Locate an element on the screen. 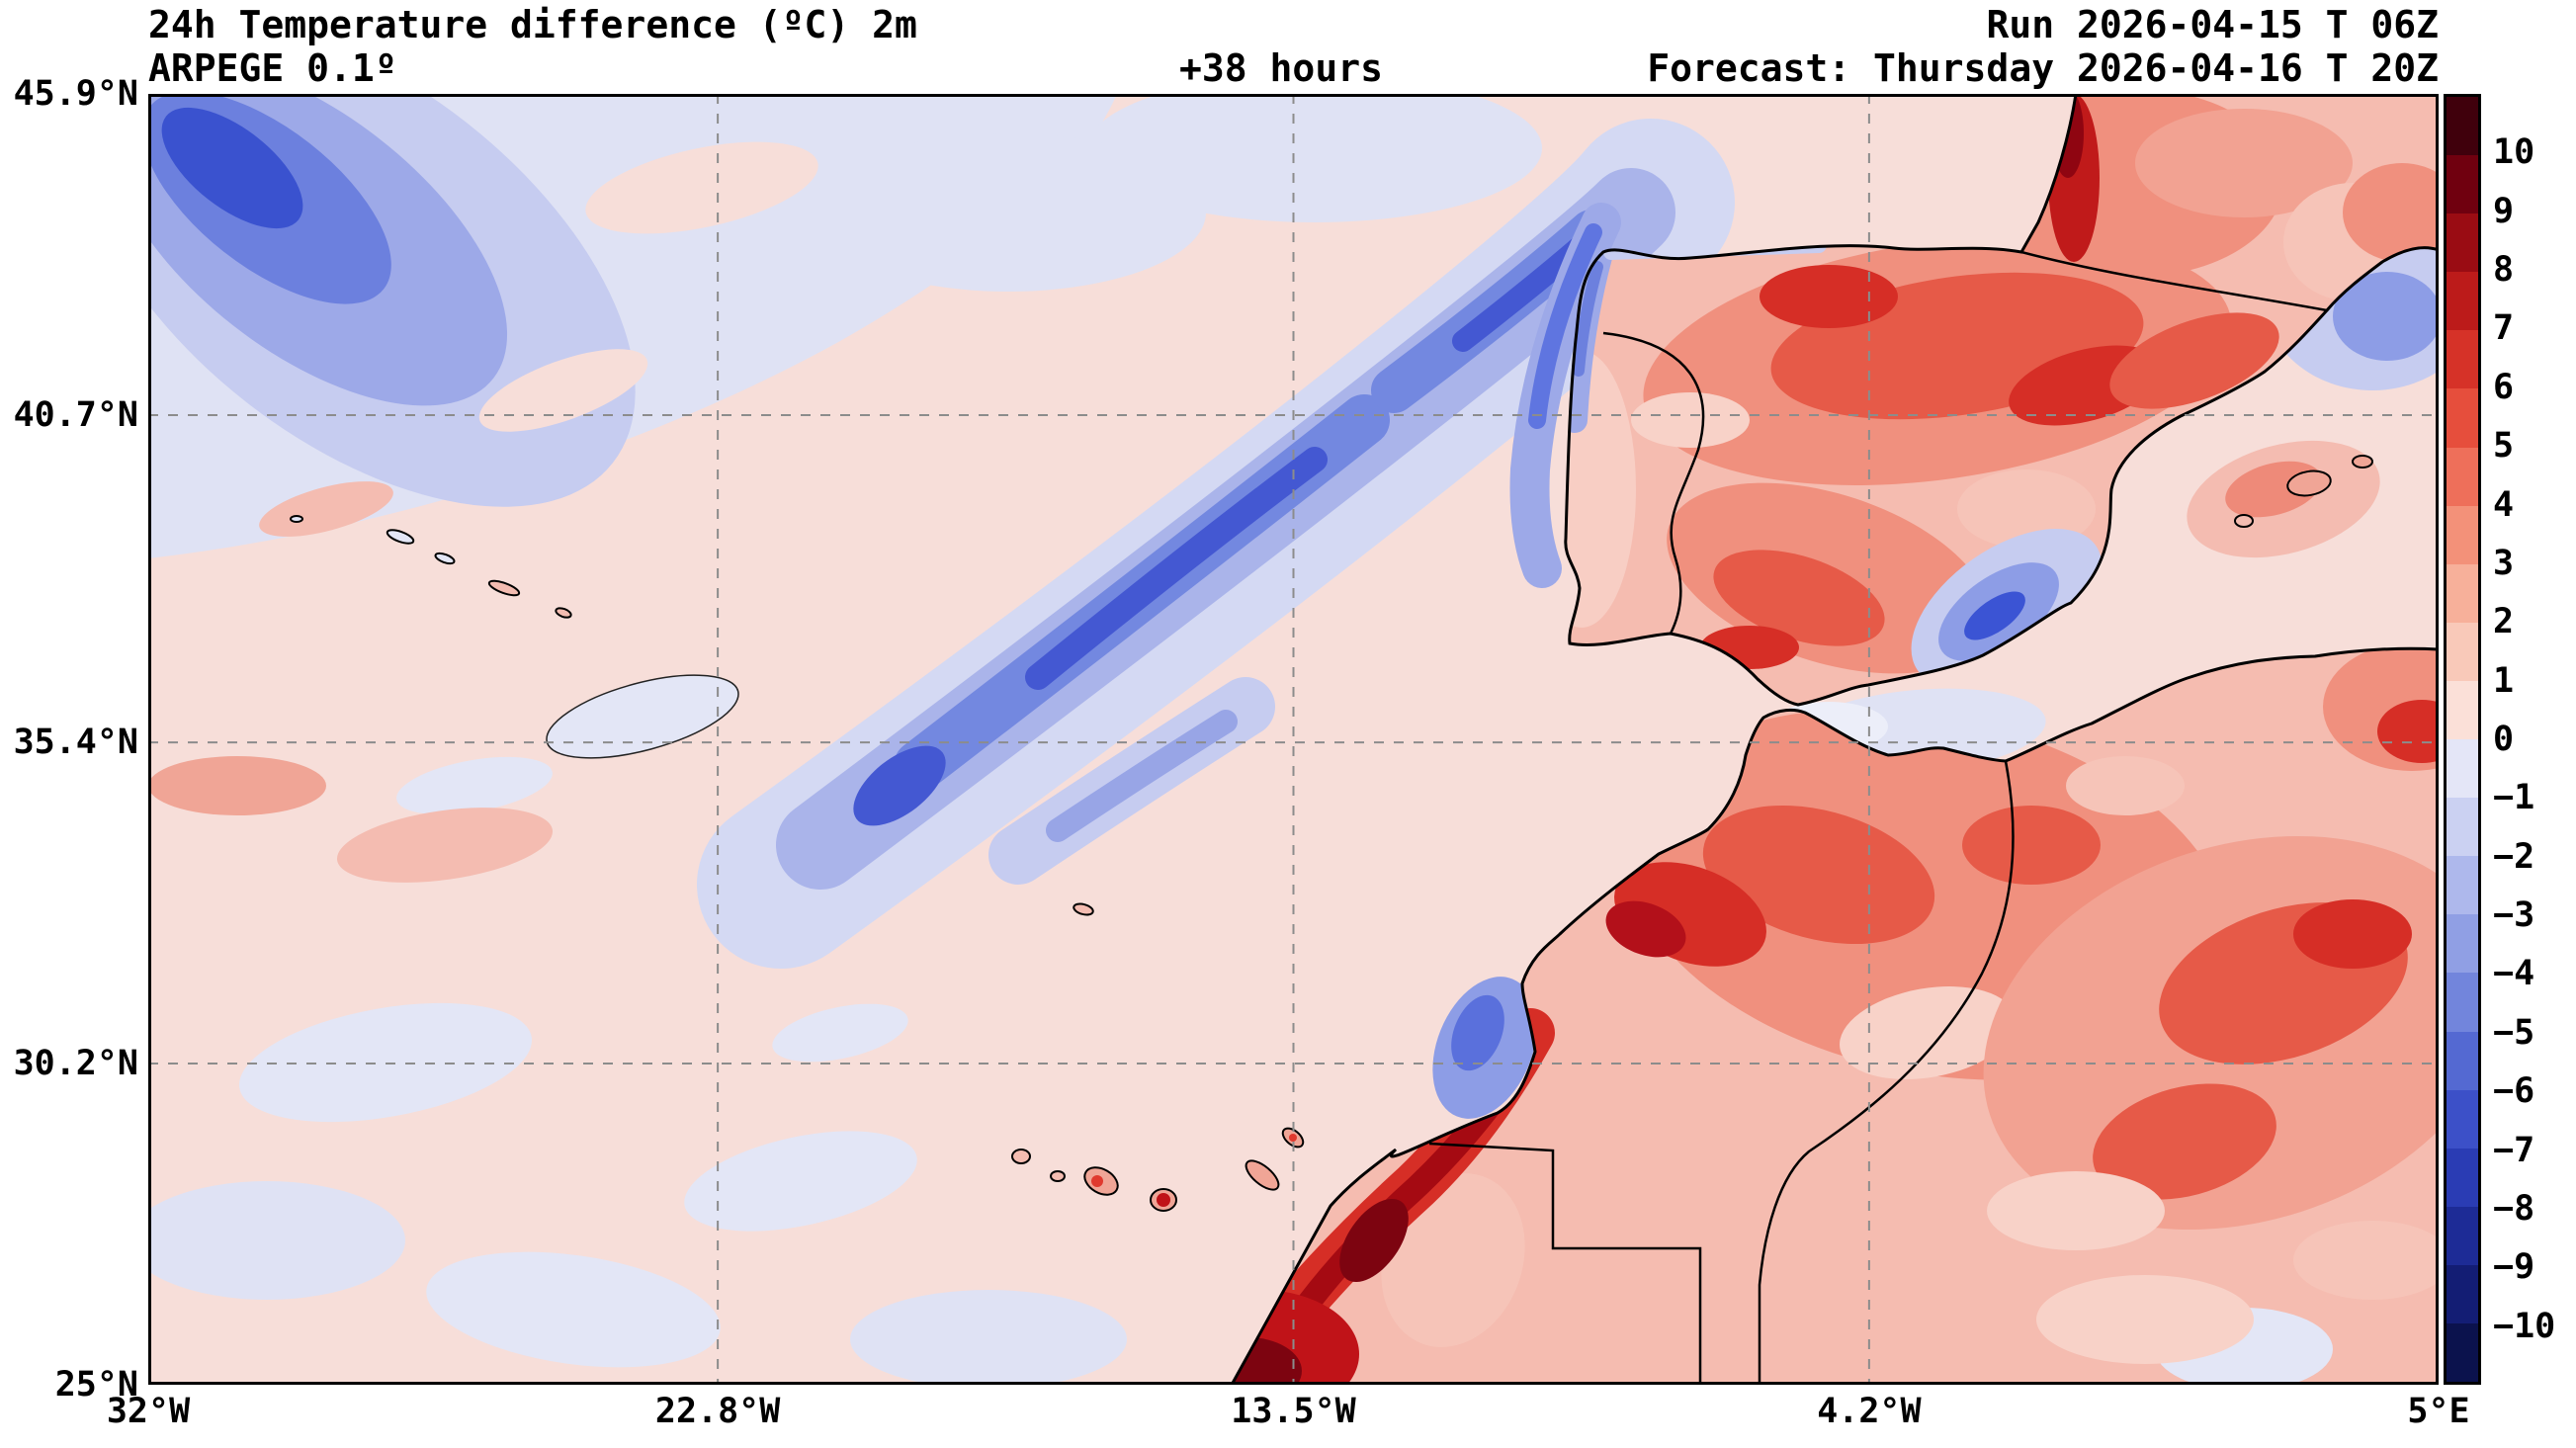  x-tick-label: 13.5°W is located at coordinates (1293, 1411).